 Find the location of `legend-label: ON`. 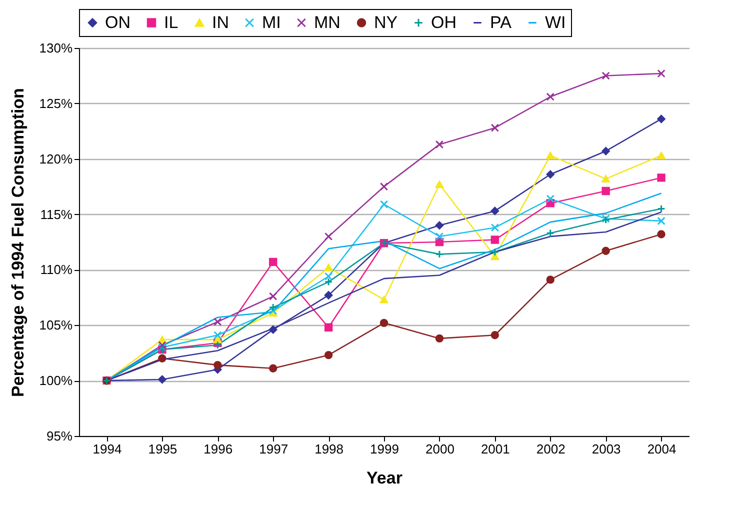

legend-label: ON is located at coordinates (117, 22).